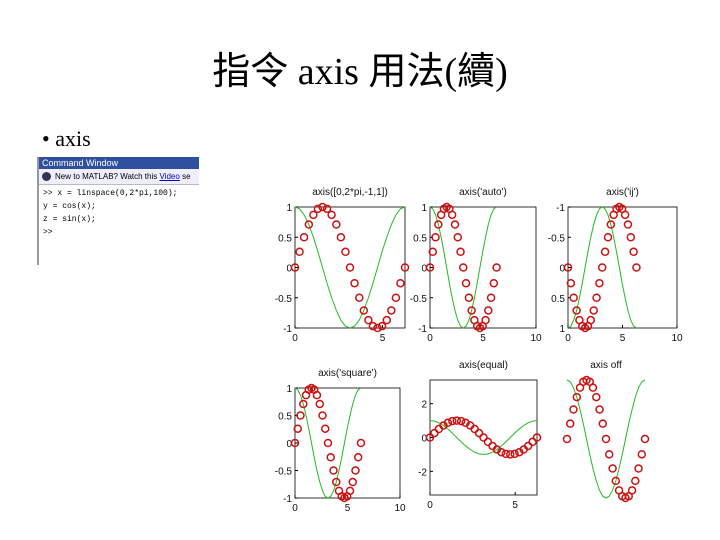 This screenshot has width=720, height=540. I want to click on code-line: >>, so click(48, 232).